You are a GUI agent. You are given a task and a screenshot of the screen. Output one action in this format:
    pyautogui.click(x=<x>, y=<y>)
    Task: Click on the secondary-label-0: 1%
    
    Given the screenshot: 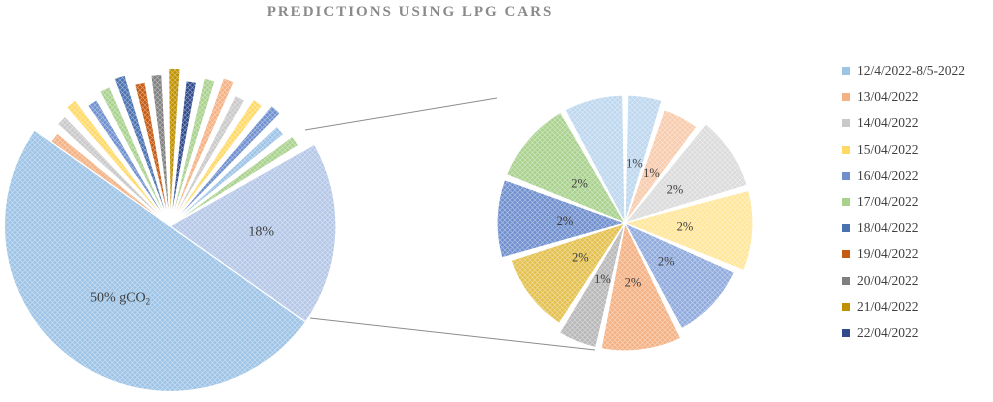 What is the action you would take?
    pyautogui.click(x=634, y=164)
    